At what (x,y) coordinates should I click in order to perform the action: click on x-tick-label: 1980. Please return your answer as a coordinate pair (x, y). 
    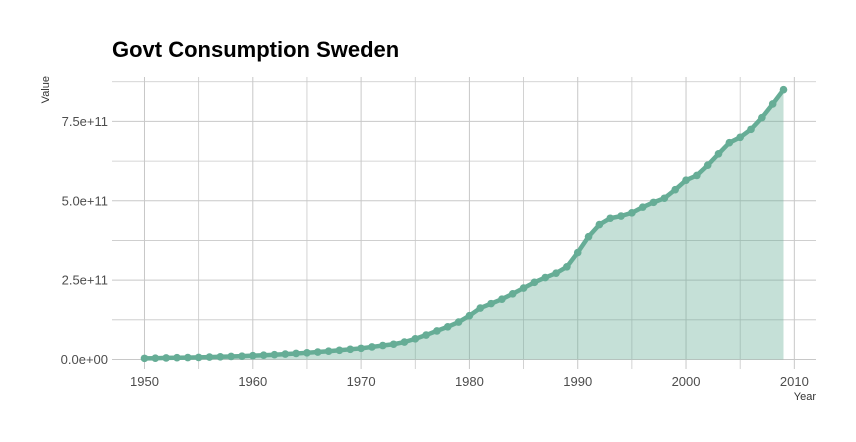
    Looking at the image, I should click on (469, 381).